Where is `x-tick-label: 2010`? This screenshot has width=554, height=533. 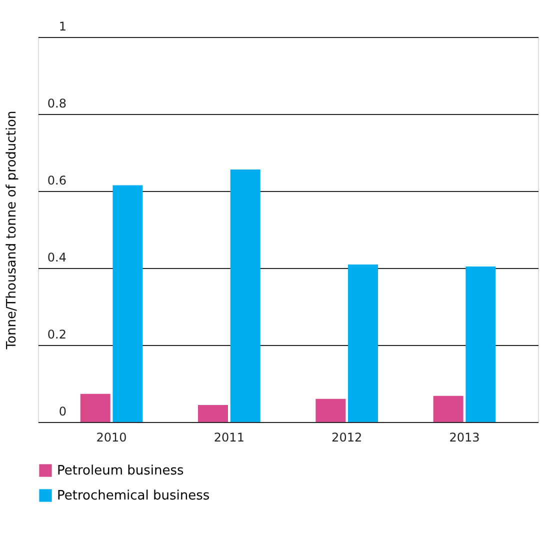 x-tick-label: 2010 is located at coordinates (111, 437).